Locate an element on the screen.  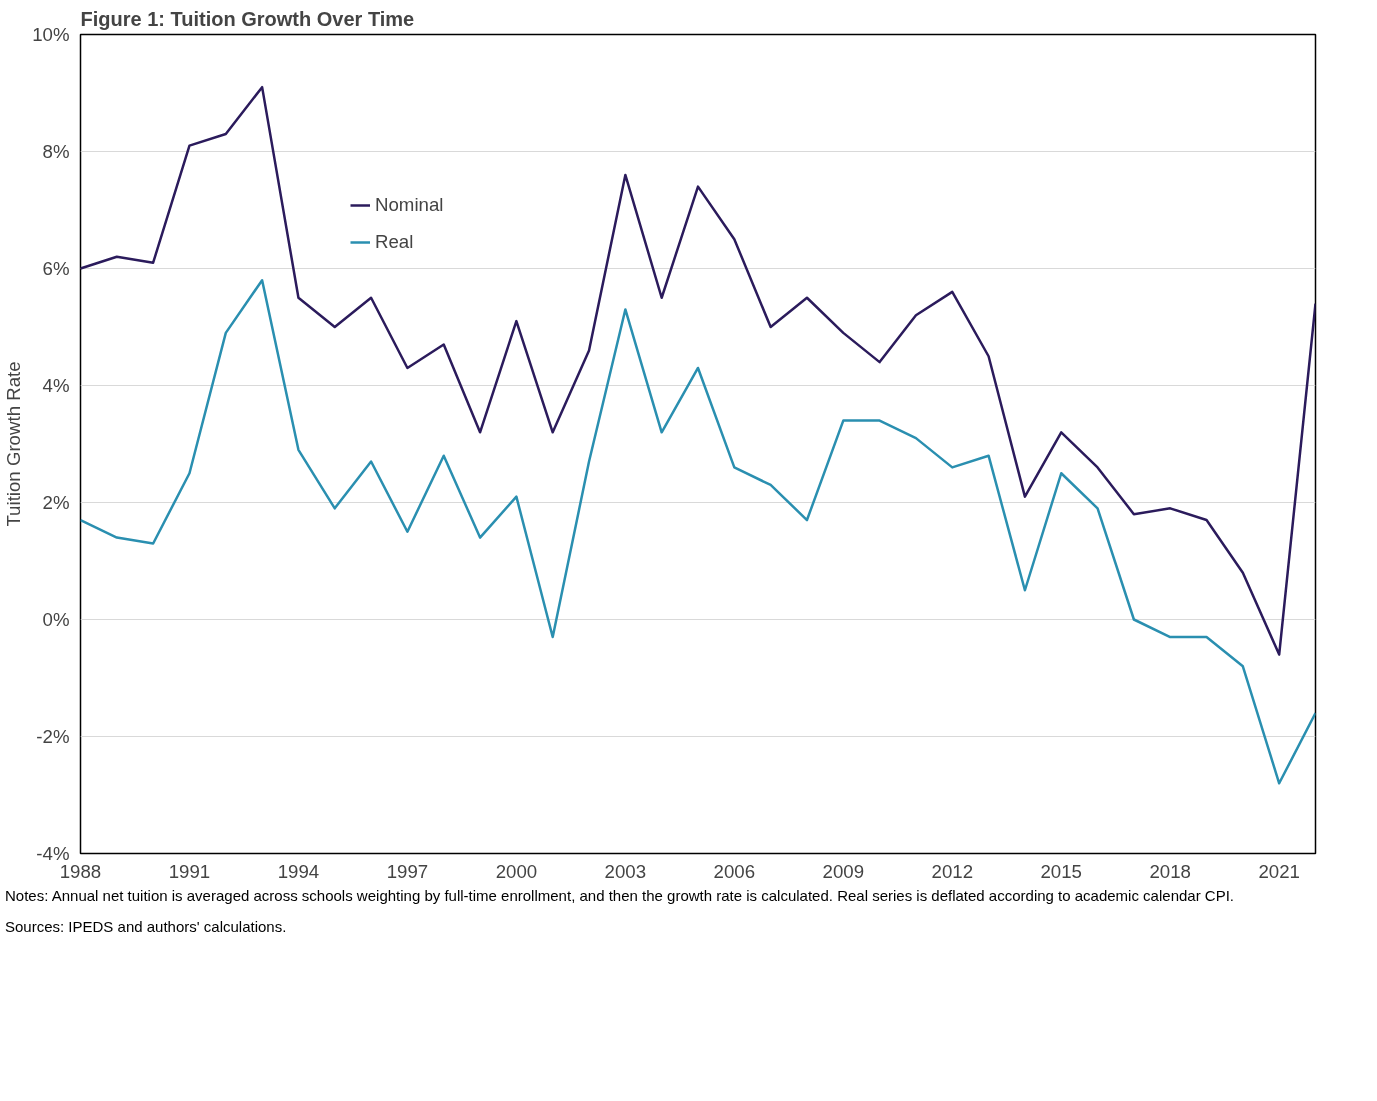
x-tick-label: 2000 is located at coordinates (516, 871).